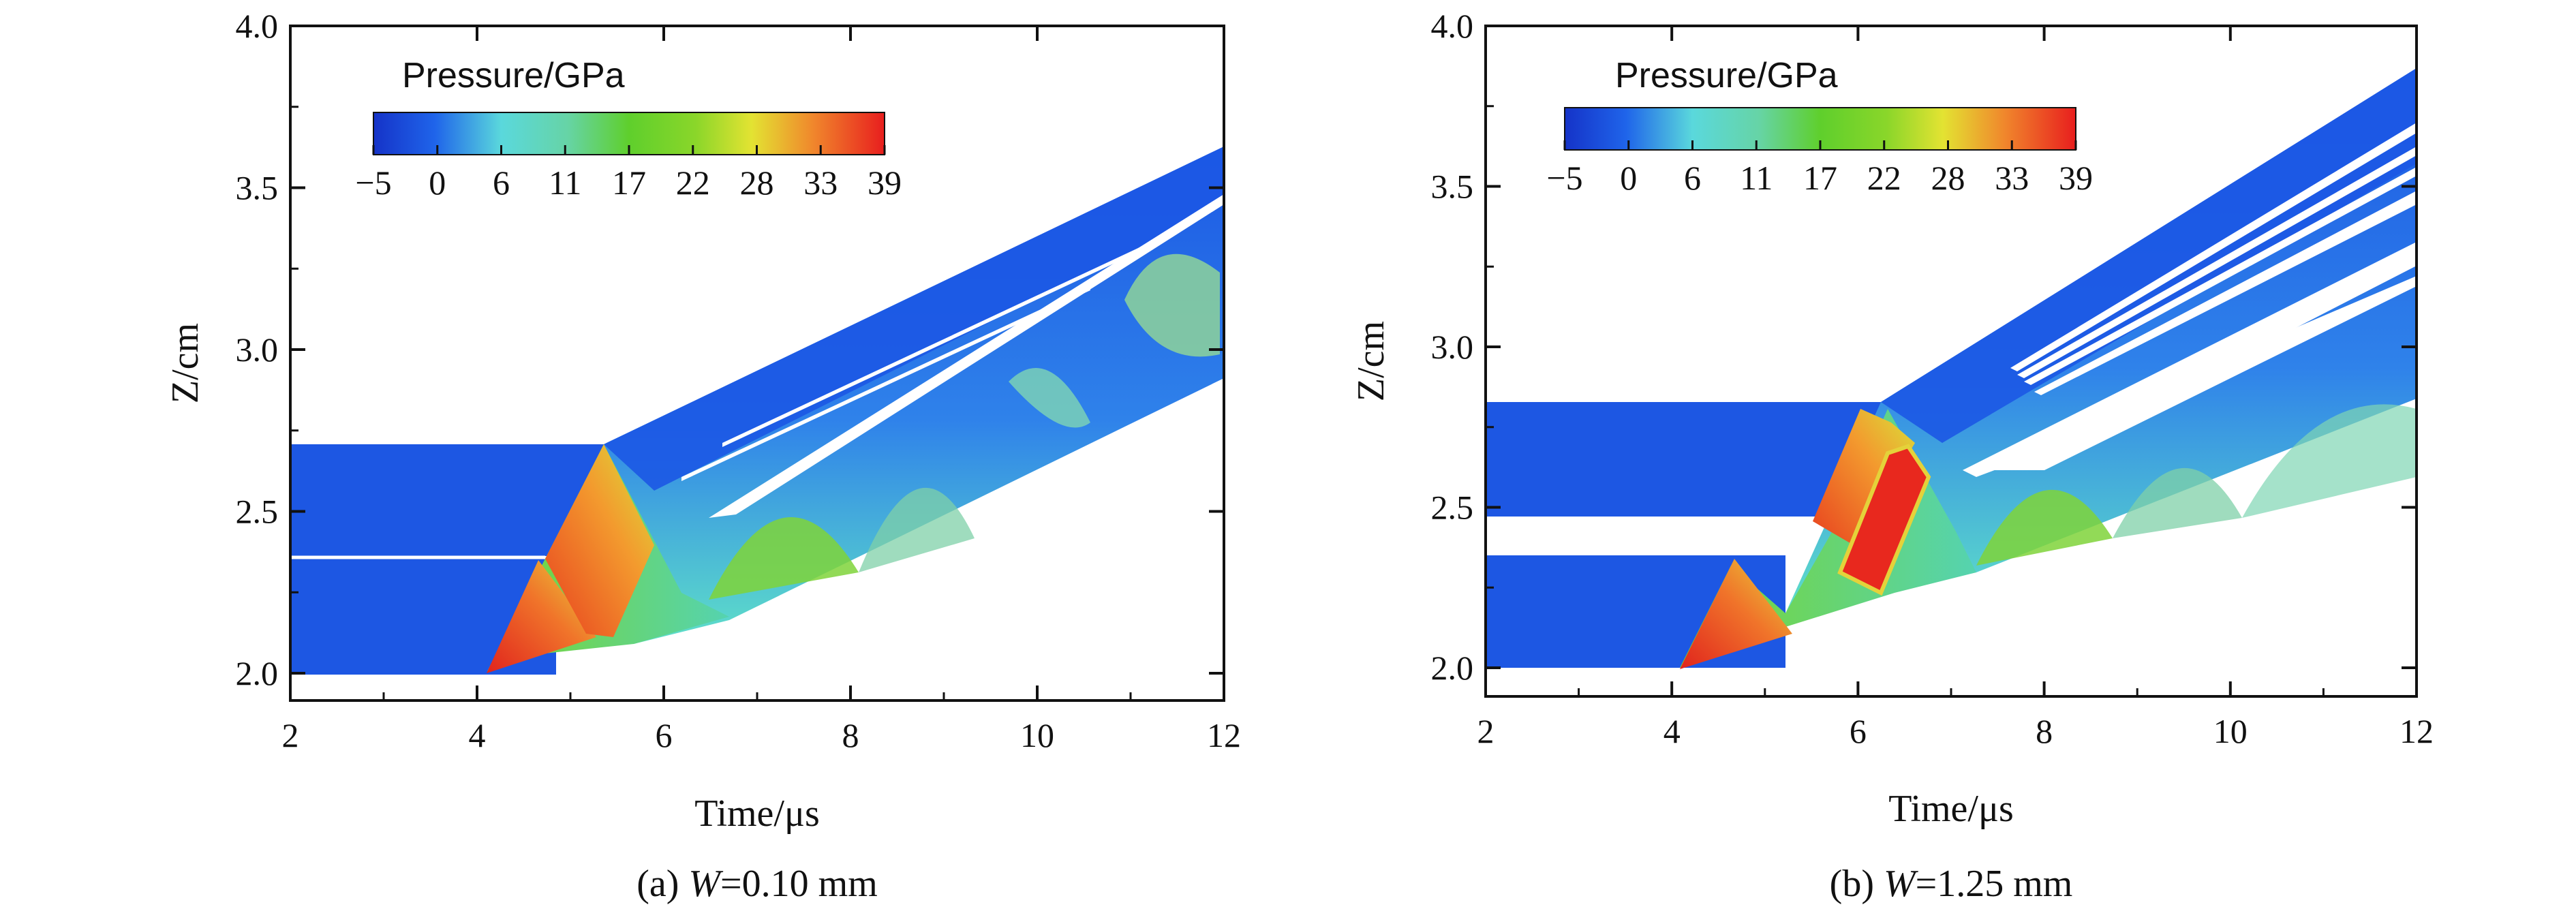  I want to click on colorbar-ticks-b: −5 0 6 11 17 22 28 33 39, so click(1819, 168).